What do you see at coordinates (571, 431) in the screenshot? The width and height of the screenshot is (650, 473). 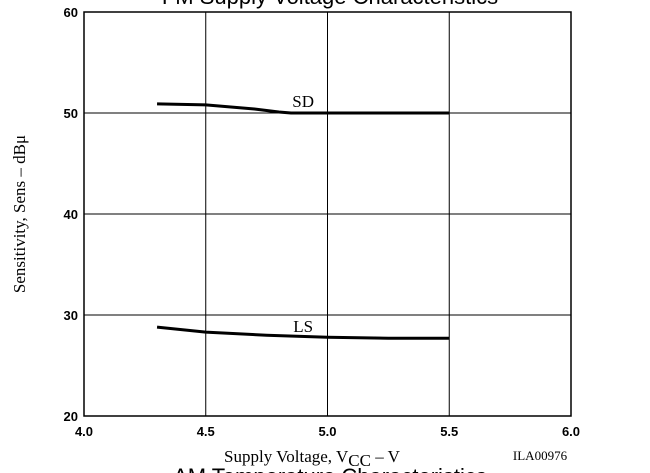 I see `x-tick-label: 6.0` at bounding box center [571, 431].